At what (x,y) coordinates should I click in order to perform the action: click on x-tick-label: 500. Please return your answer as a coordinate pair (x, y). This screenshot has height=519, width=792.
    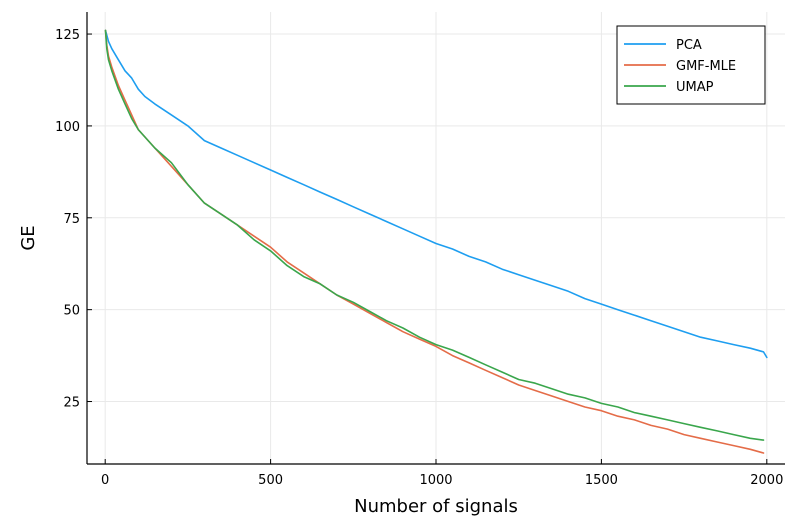
    Looking at the image, I should click on (270, 480).